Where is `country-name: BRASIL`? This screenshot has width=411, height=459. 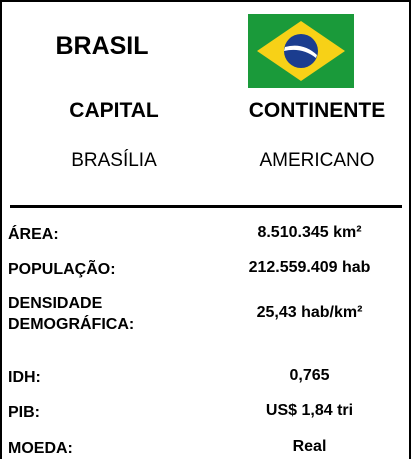 country-name: BRASIL is located at coordinates (102, 46).